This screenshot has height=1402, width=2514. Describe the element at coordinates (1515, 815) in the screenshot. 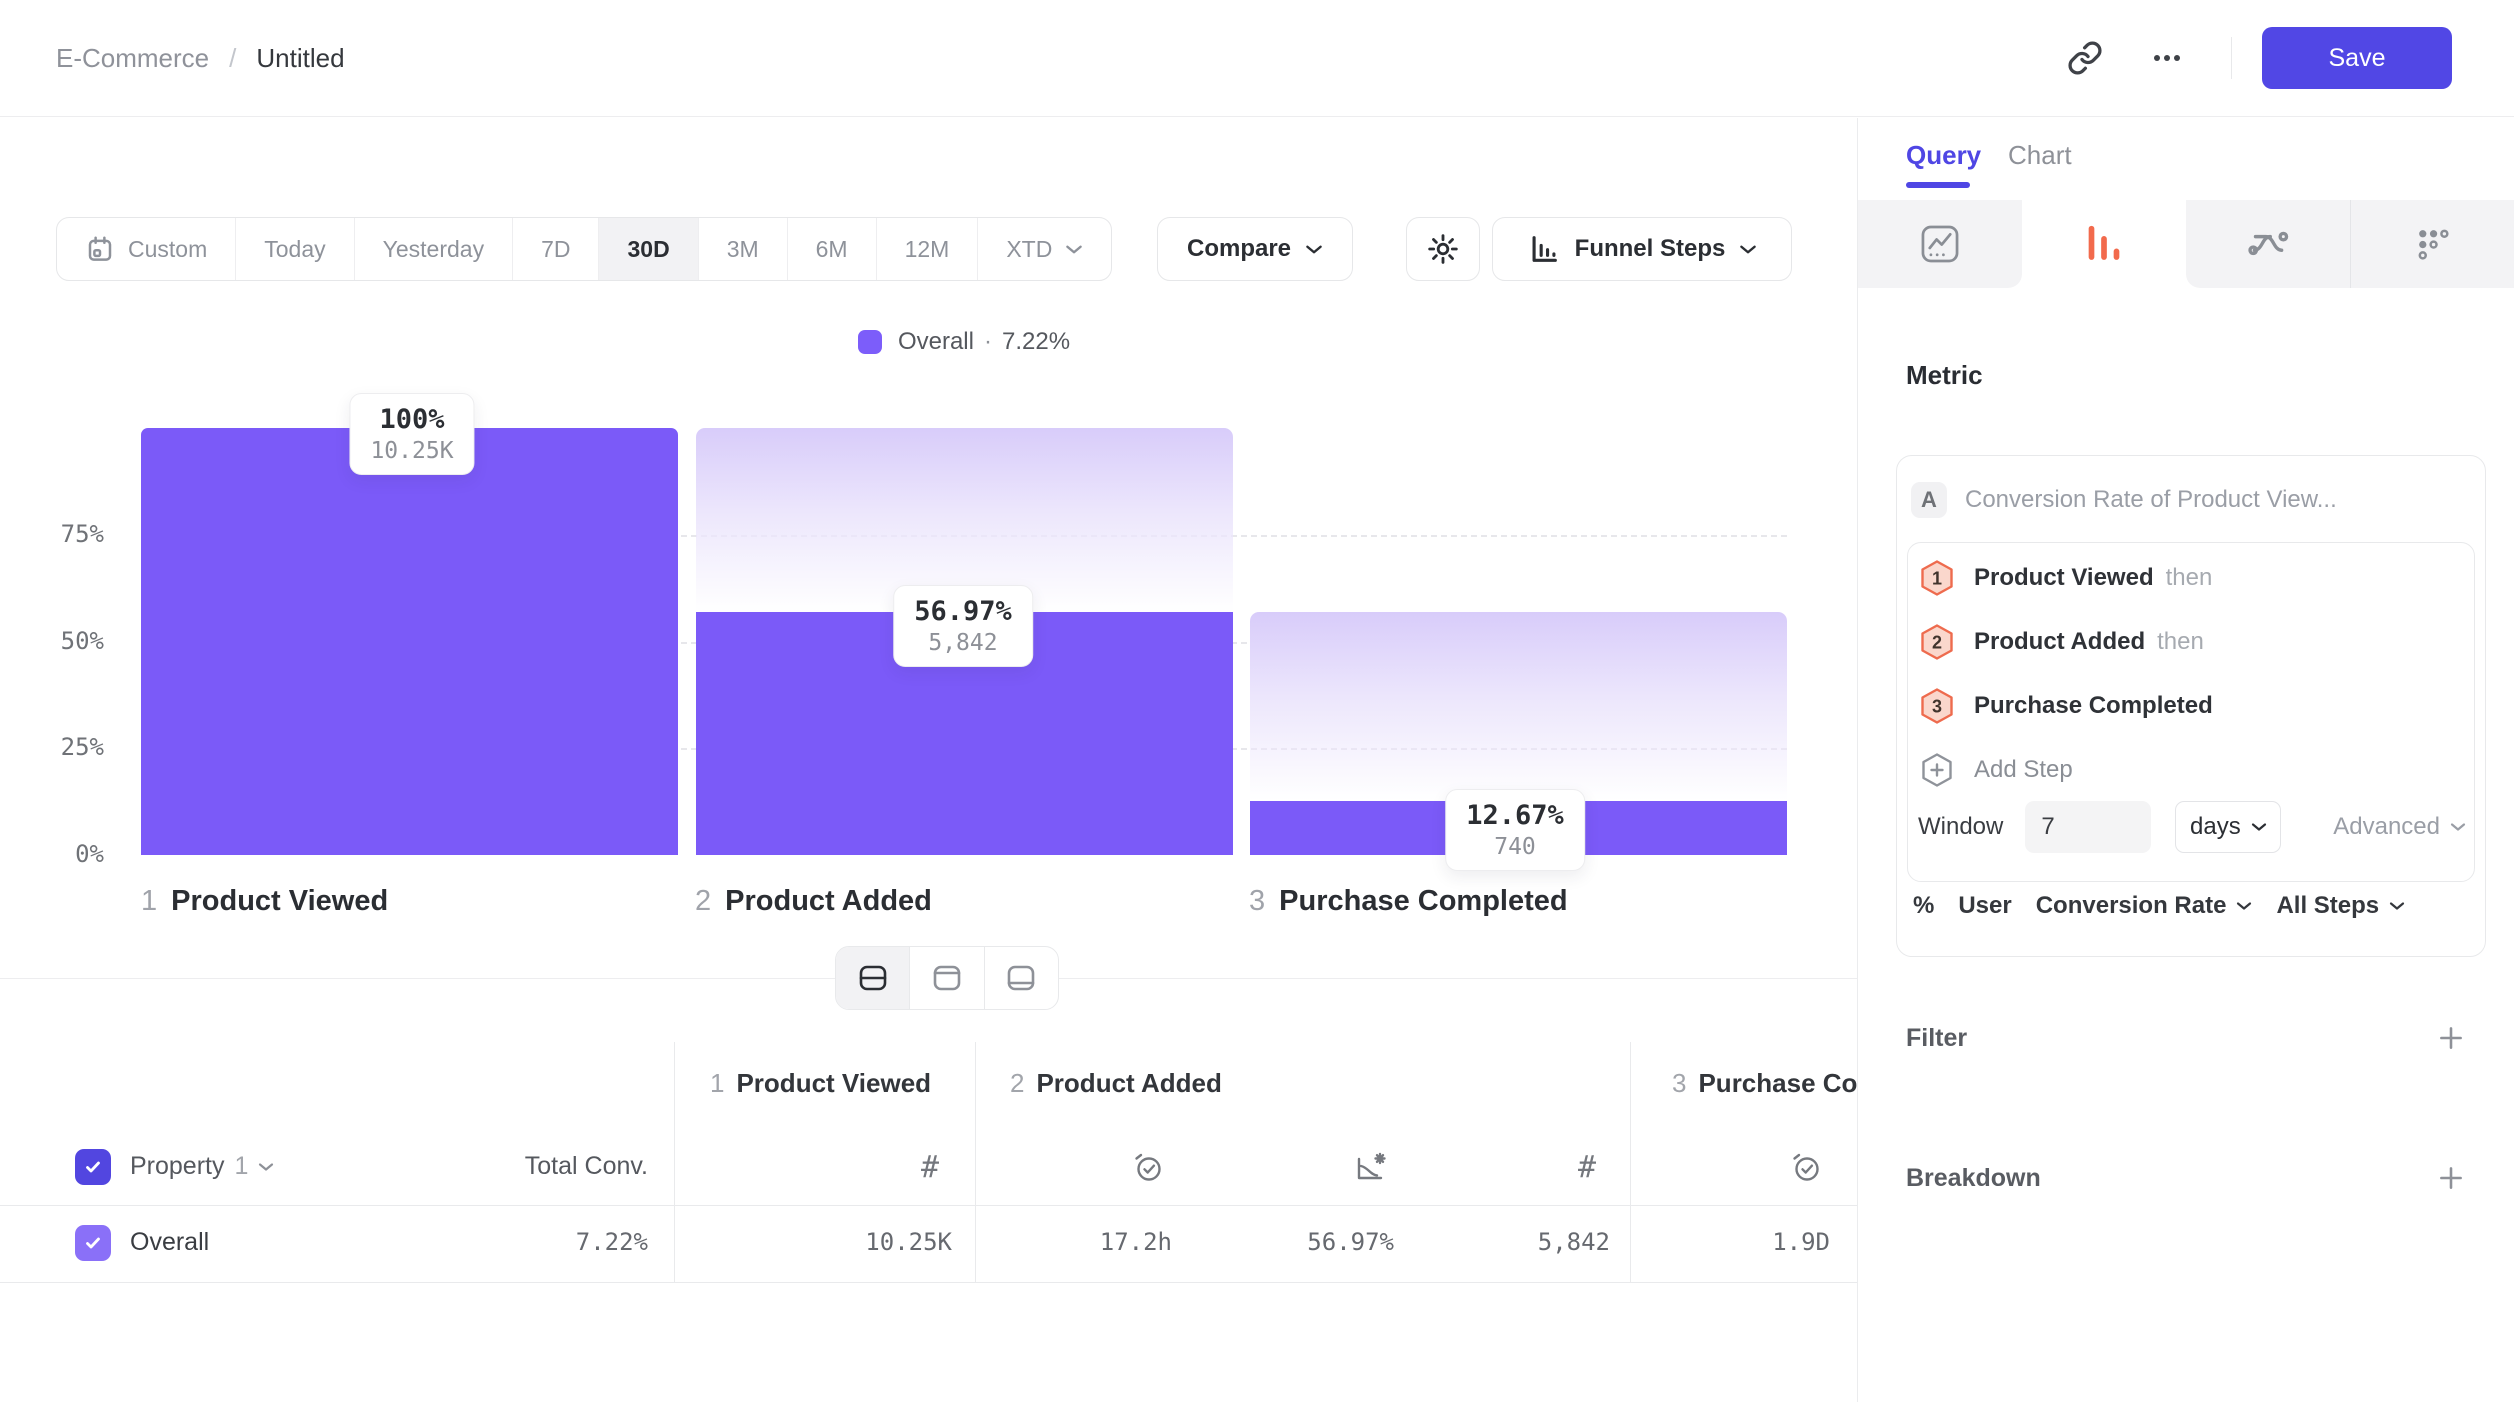

I see `callout-percent: 12.67%` at that location.